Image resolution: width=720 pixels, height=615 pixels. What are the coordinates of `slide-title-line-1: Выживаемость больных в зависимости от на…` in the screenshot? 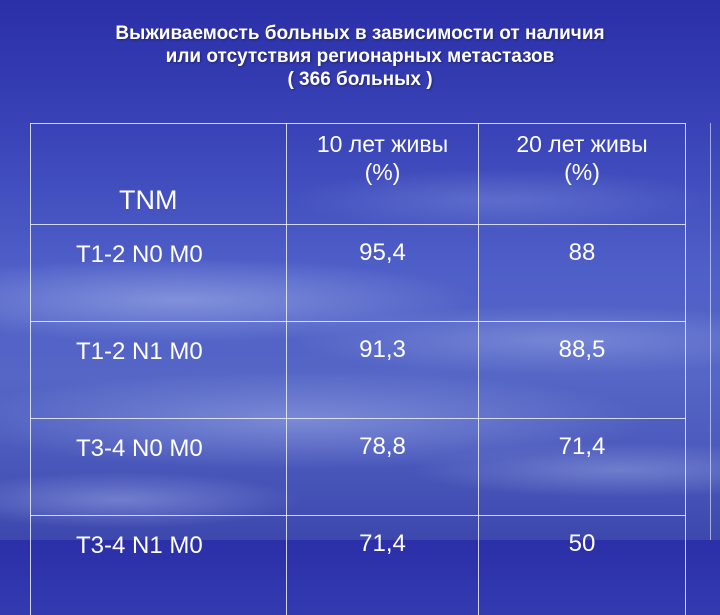 It's located at (360, 33).